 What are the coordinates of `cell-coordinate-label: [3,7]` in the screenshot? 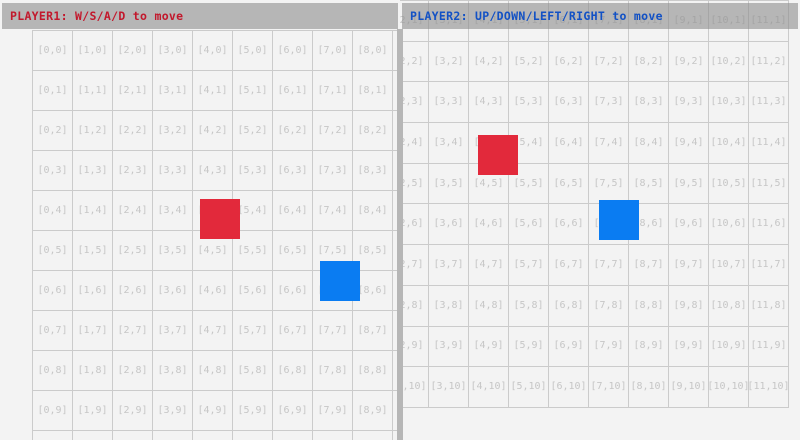 It's located at (448, 264).